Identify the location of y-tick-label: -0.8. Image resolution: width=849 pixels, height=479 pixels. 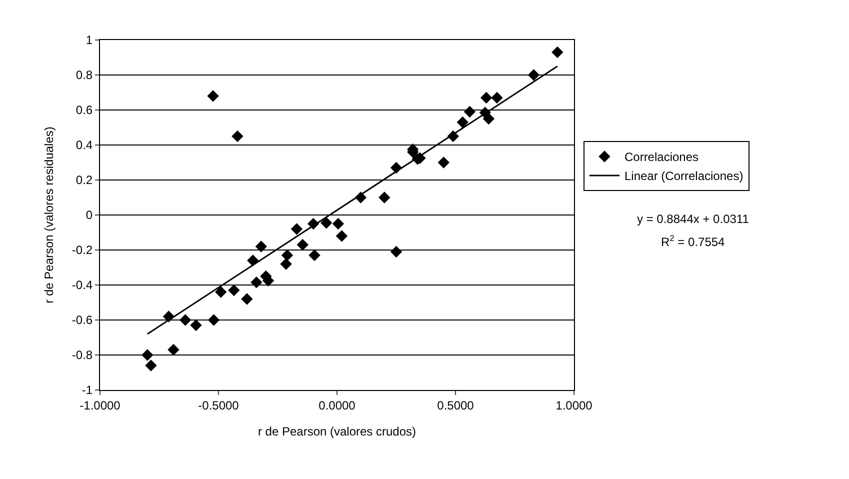
(82, 355).